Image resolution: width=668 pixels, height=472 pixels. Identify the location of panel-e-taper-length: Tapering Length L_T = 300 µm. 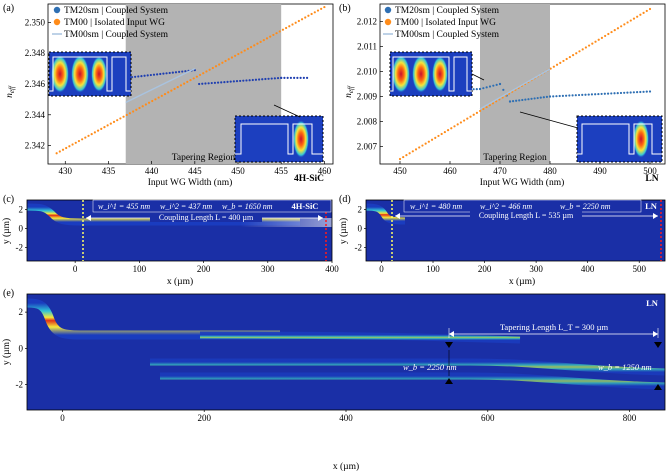
(554, 327).